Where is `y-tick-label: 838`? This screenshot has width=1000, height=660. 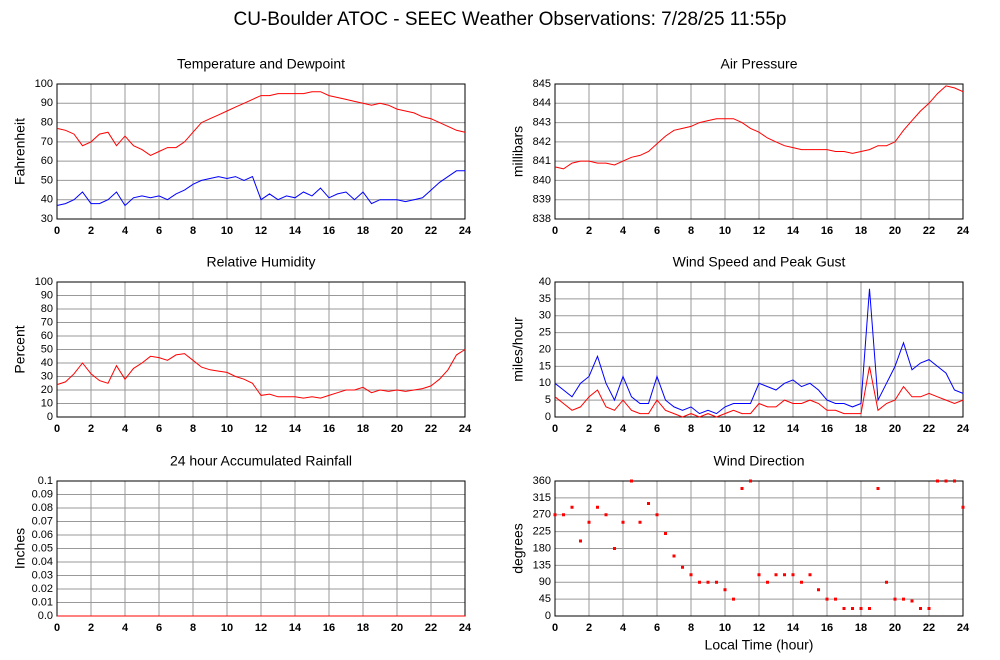 y-tick-label: 838 is located at coordinates (542, 219).